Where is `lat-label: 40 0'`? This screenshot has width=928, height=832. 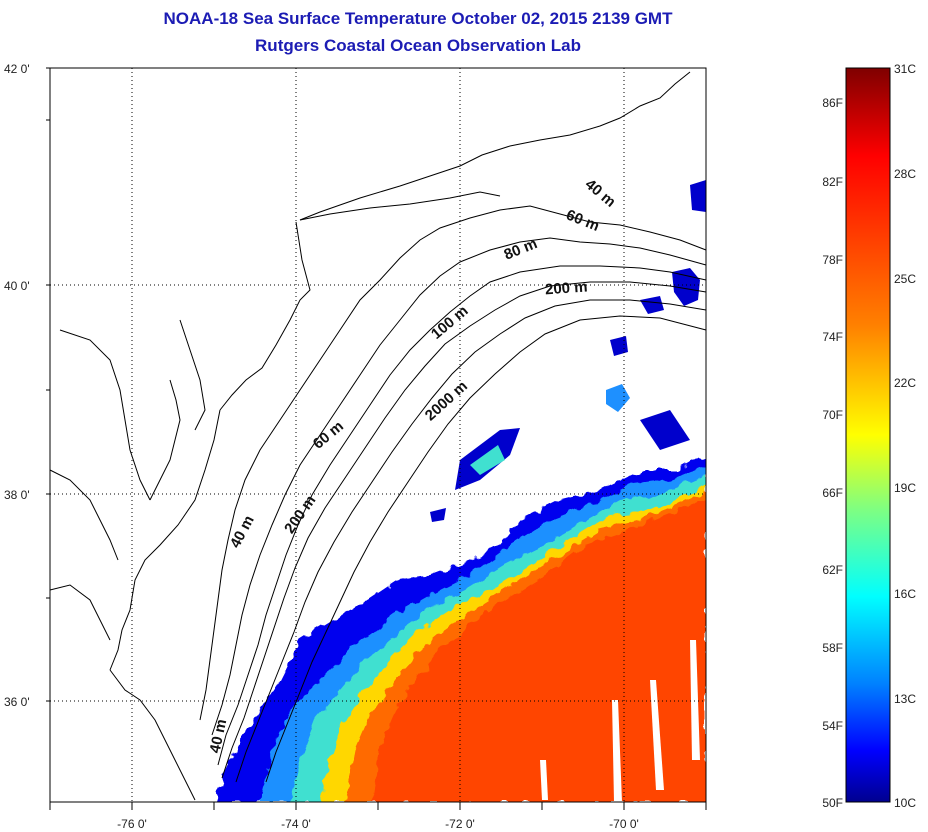 lat-label: 40 0' is located at coordinates (17, 286).